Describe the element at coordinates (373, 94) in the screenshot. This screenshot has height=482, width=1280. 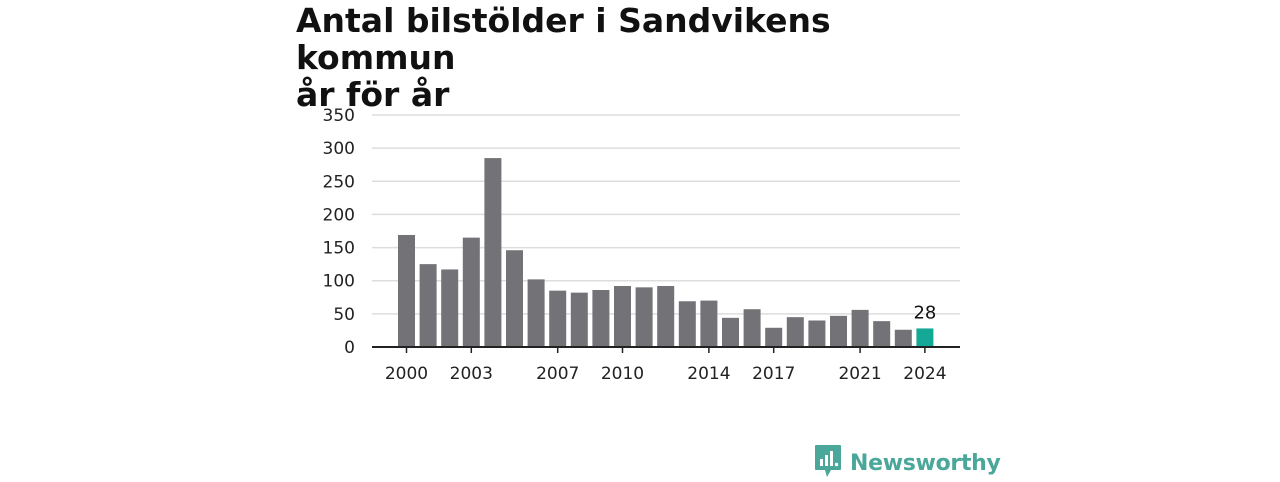
I see `chart-title-line-2: år för år` at that location.